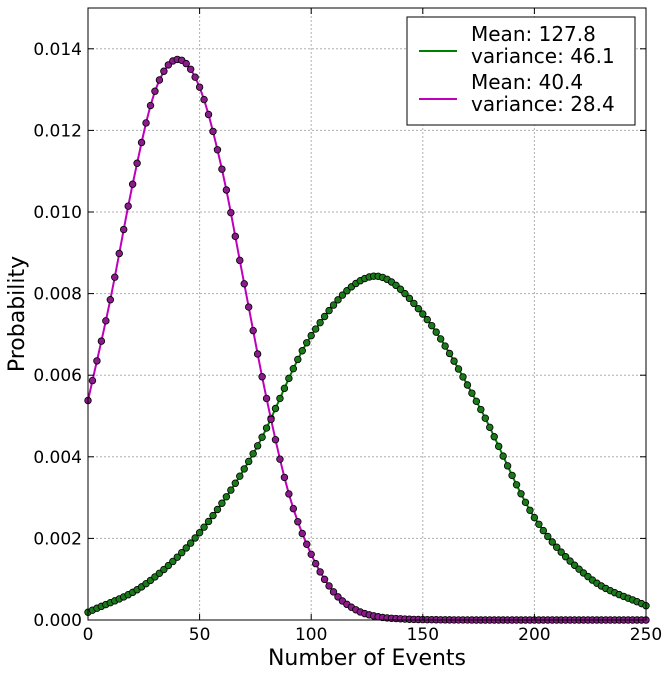 The height and width of the screenshot is (675, 669). I want to click on x-tick-label: 250, so click(646, 635).